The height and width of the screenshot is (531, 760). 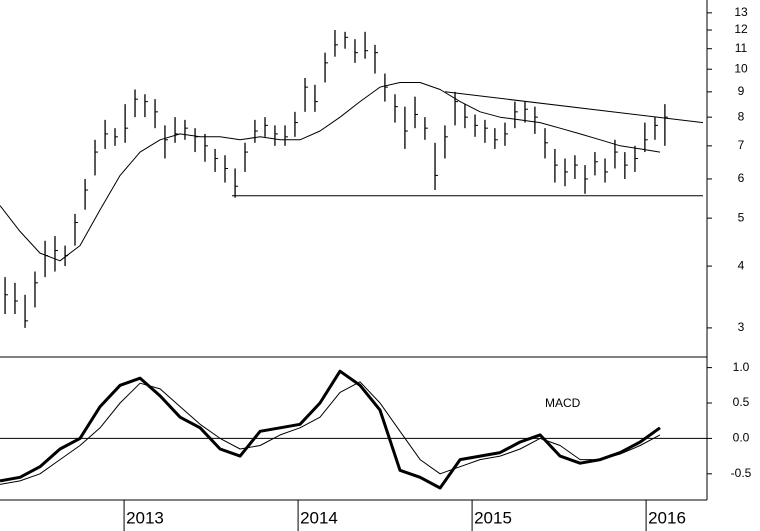 I want to click on y-tick-label: 6, so click(x=741, y=178).